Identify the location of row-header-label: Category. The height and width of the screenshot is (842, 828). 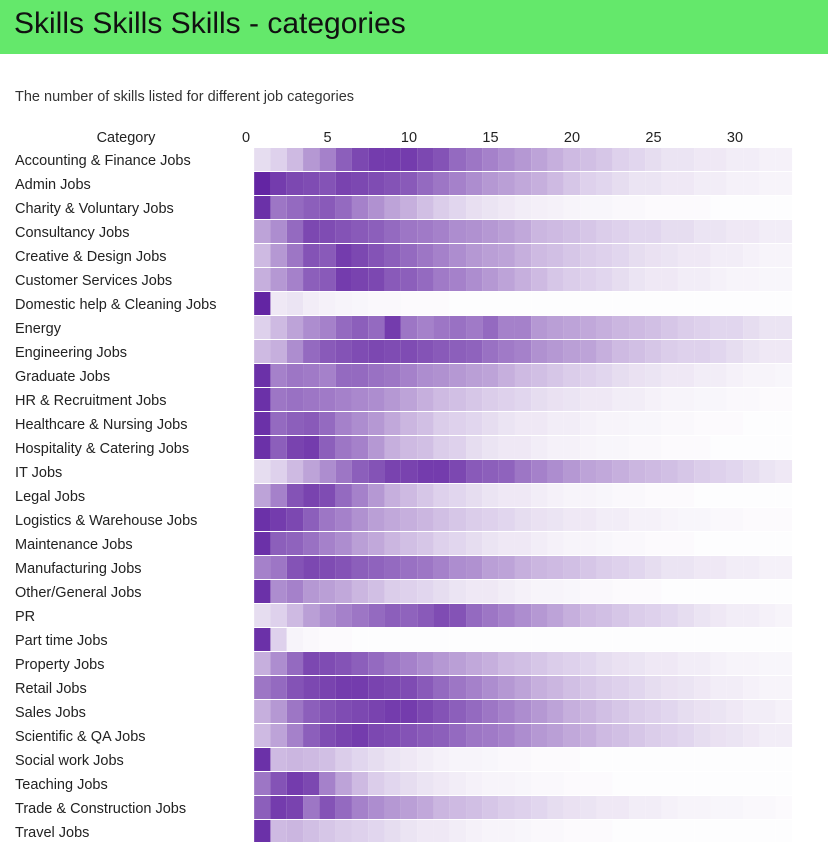
(127, 138).